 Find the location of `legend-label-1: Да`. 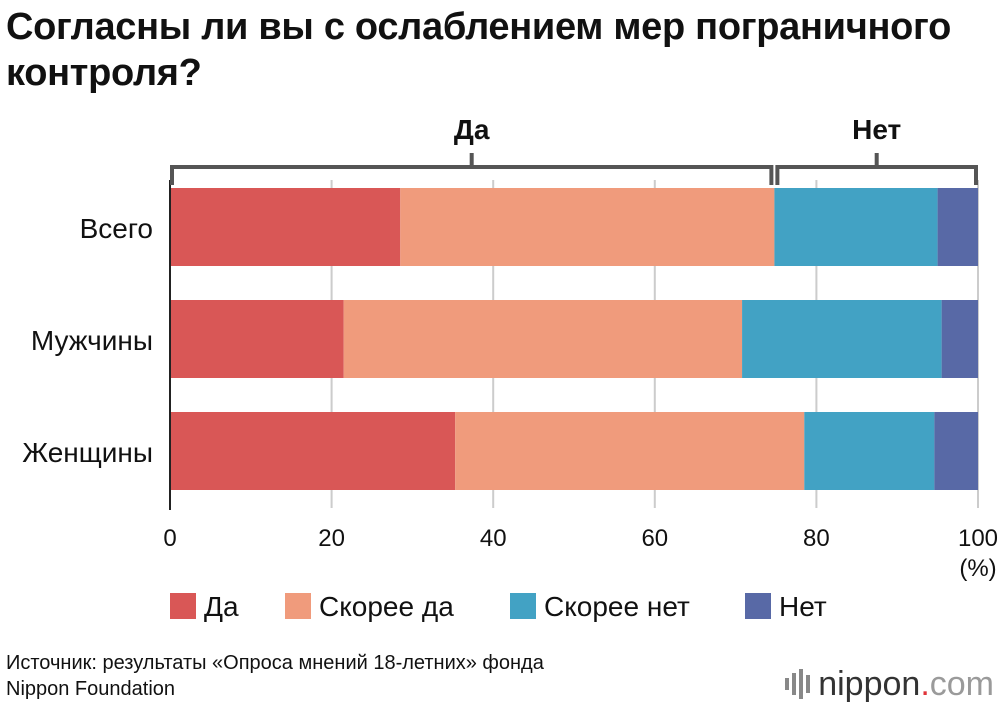

legend-label-1: Да is located at coordinates (221, 606).